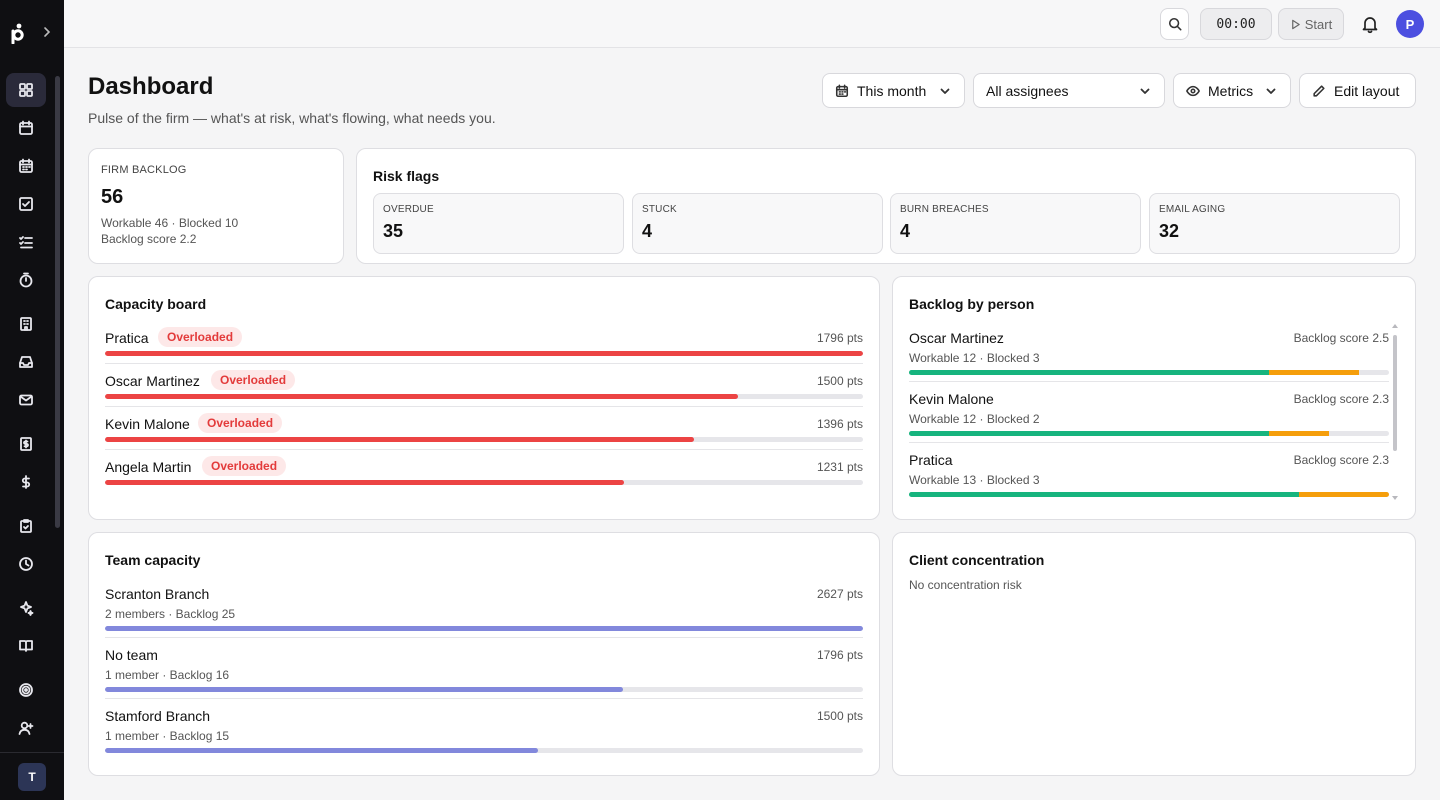 Image resolution: width=1440 pixels, height=800 pixels. What do you see at coordinates (839, 424) in the screenshot?
I see `capacity-row-points: 1396 pts` at bounding box center [839, 424].